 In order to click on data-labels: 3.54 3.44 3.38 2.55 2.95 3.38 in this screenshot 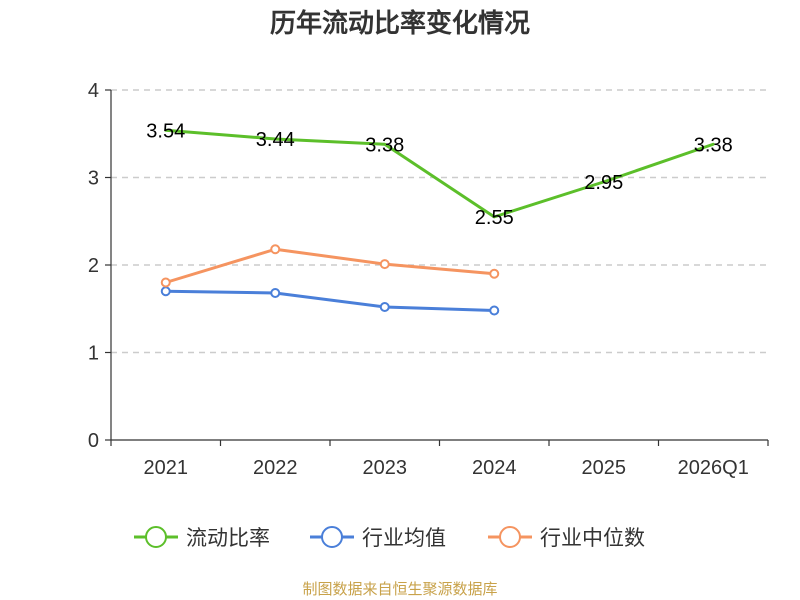, I will do `click(439, 174)`.